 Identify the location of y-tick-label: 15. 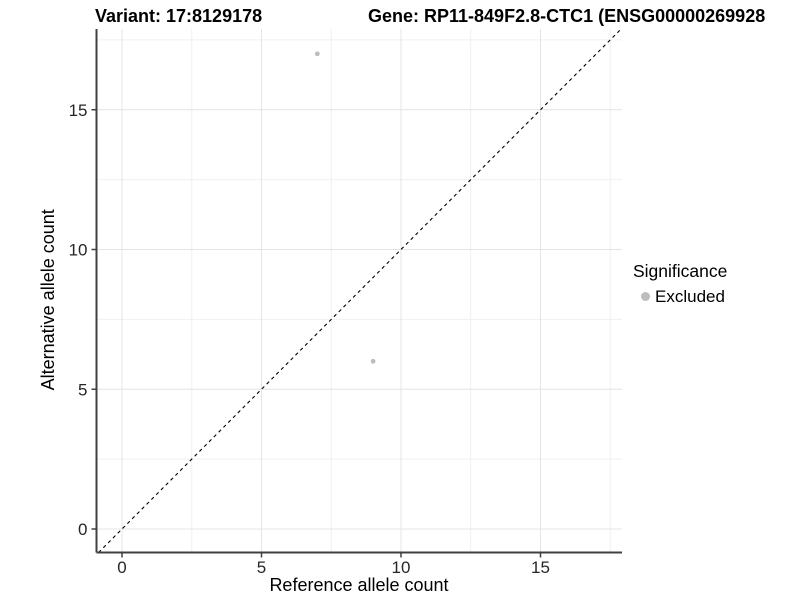
(78, 110).